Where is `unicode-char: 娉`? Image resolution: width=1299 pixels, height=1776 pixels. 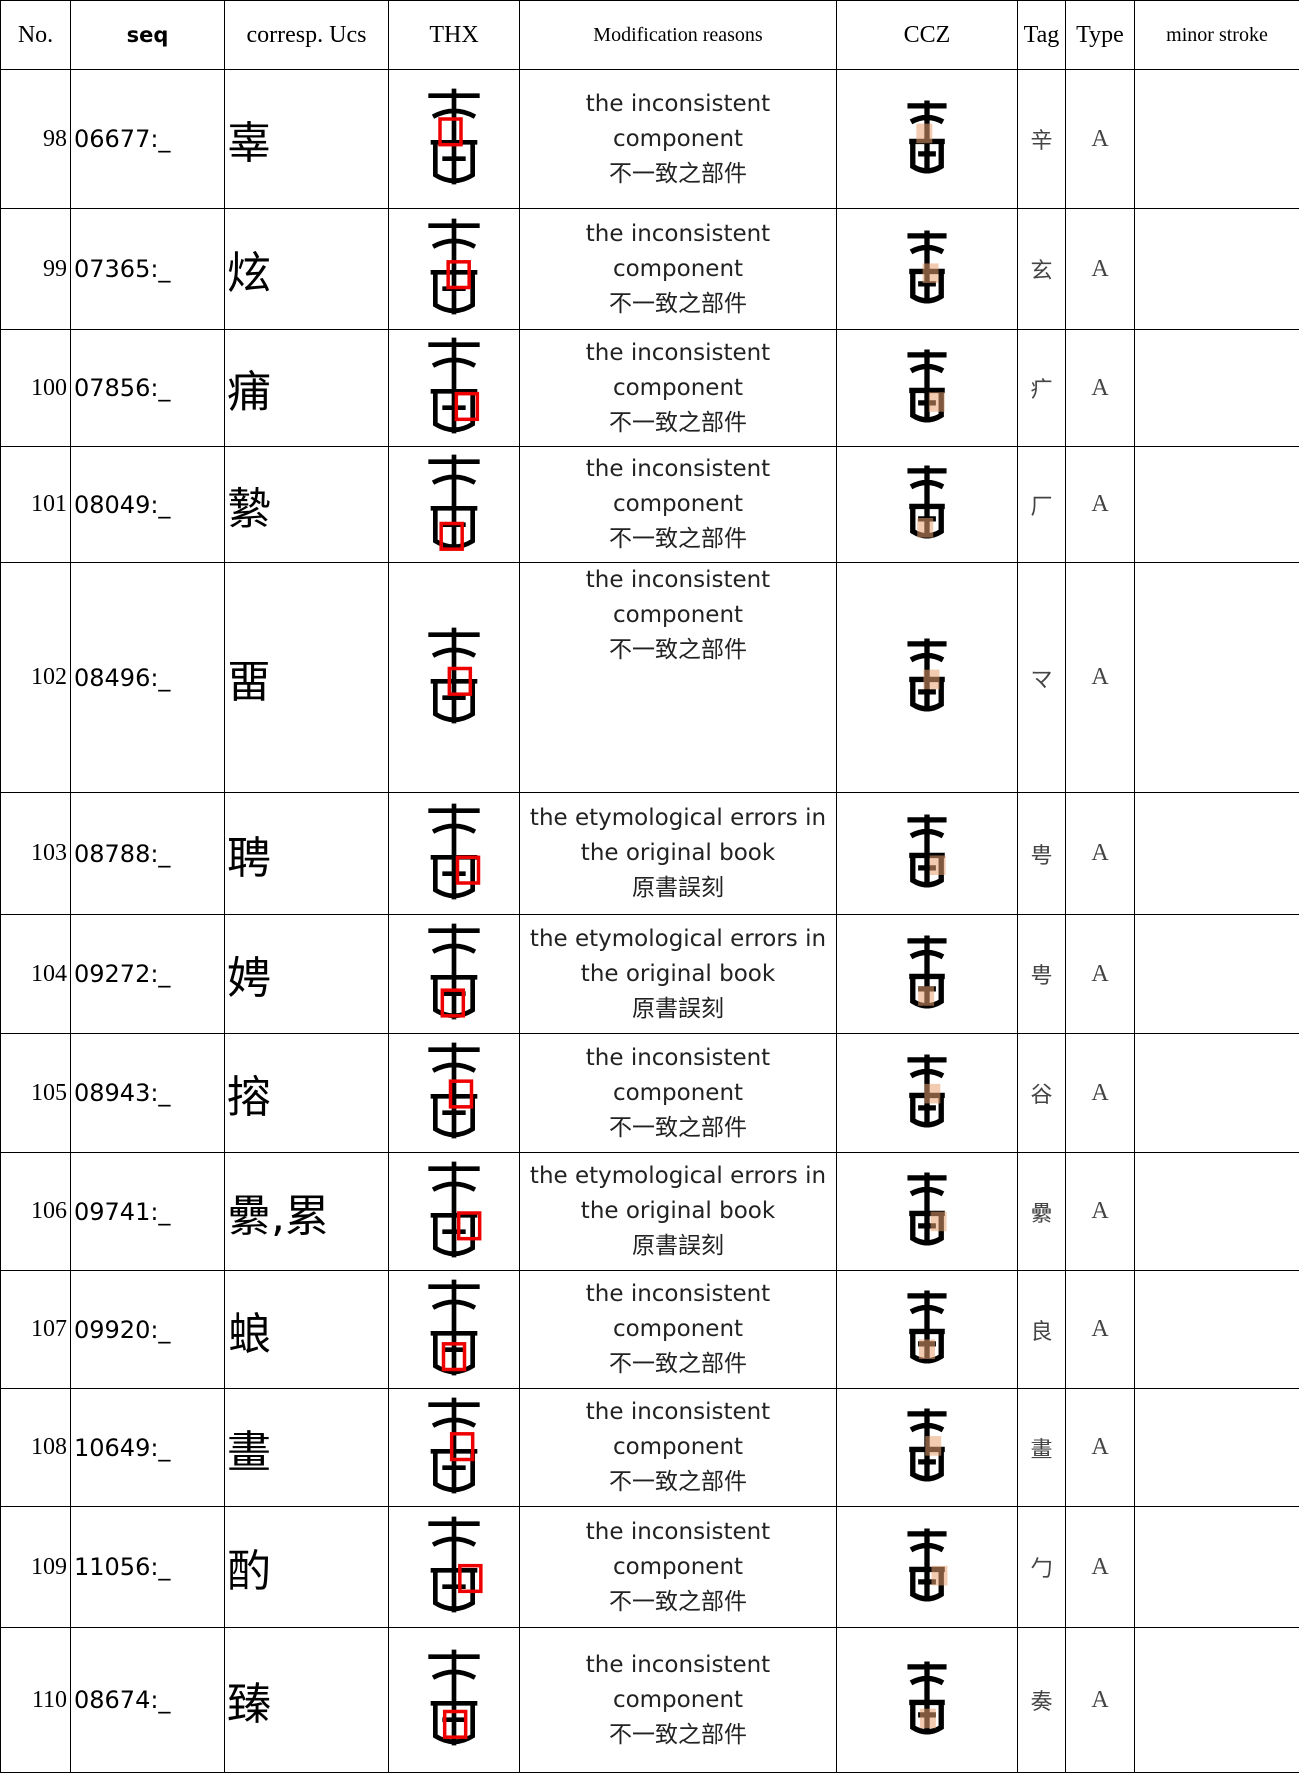
unicode-char: 娉 is located at coordinates (306, 974).